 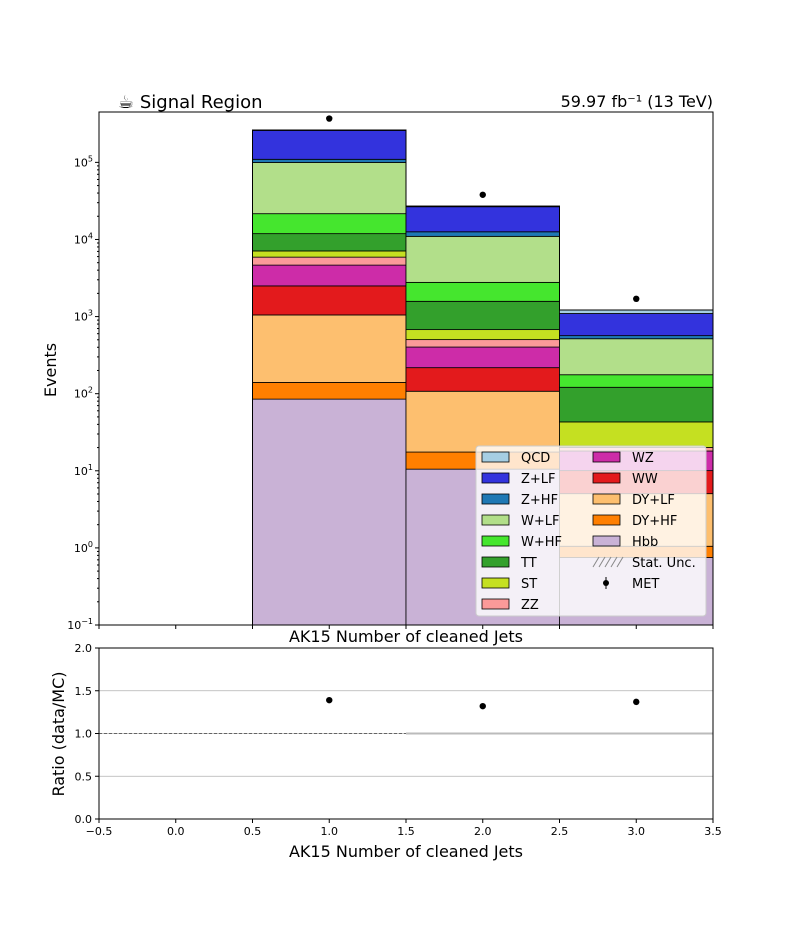 What do you see at coordinates (538, 479) in the screenshot?
I see `legend-label: Z+LF` at bounding box center [538, 479].